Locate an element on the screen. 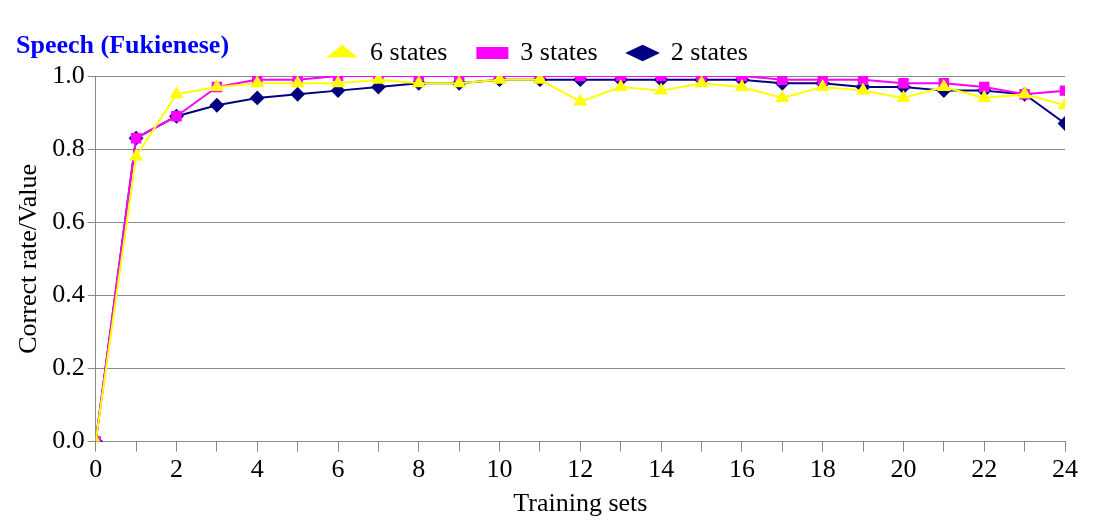  y-tick-label: 0.6 is located at coordinates (68, 221).